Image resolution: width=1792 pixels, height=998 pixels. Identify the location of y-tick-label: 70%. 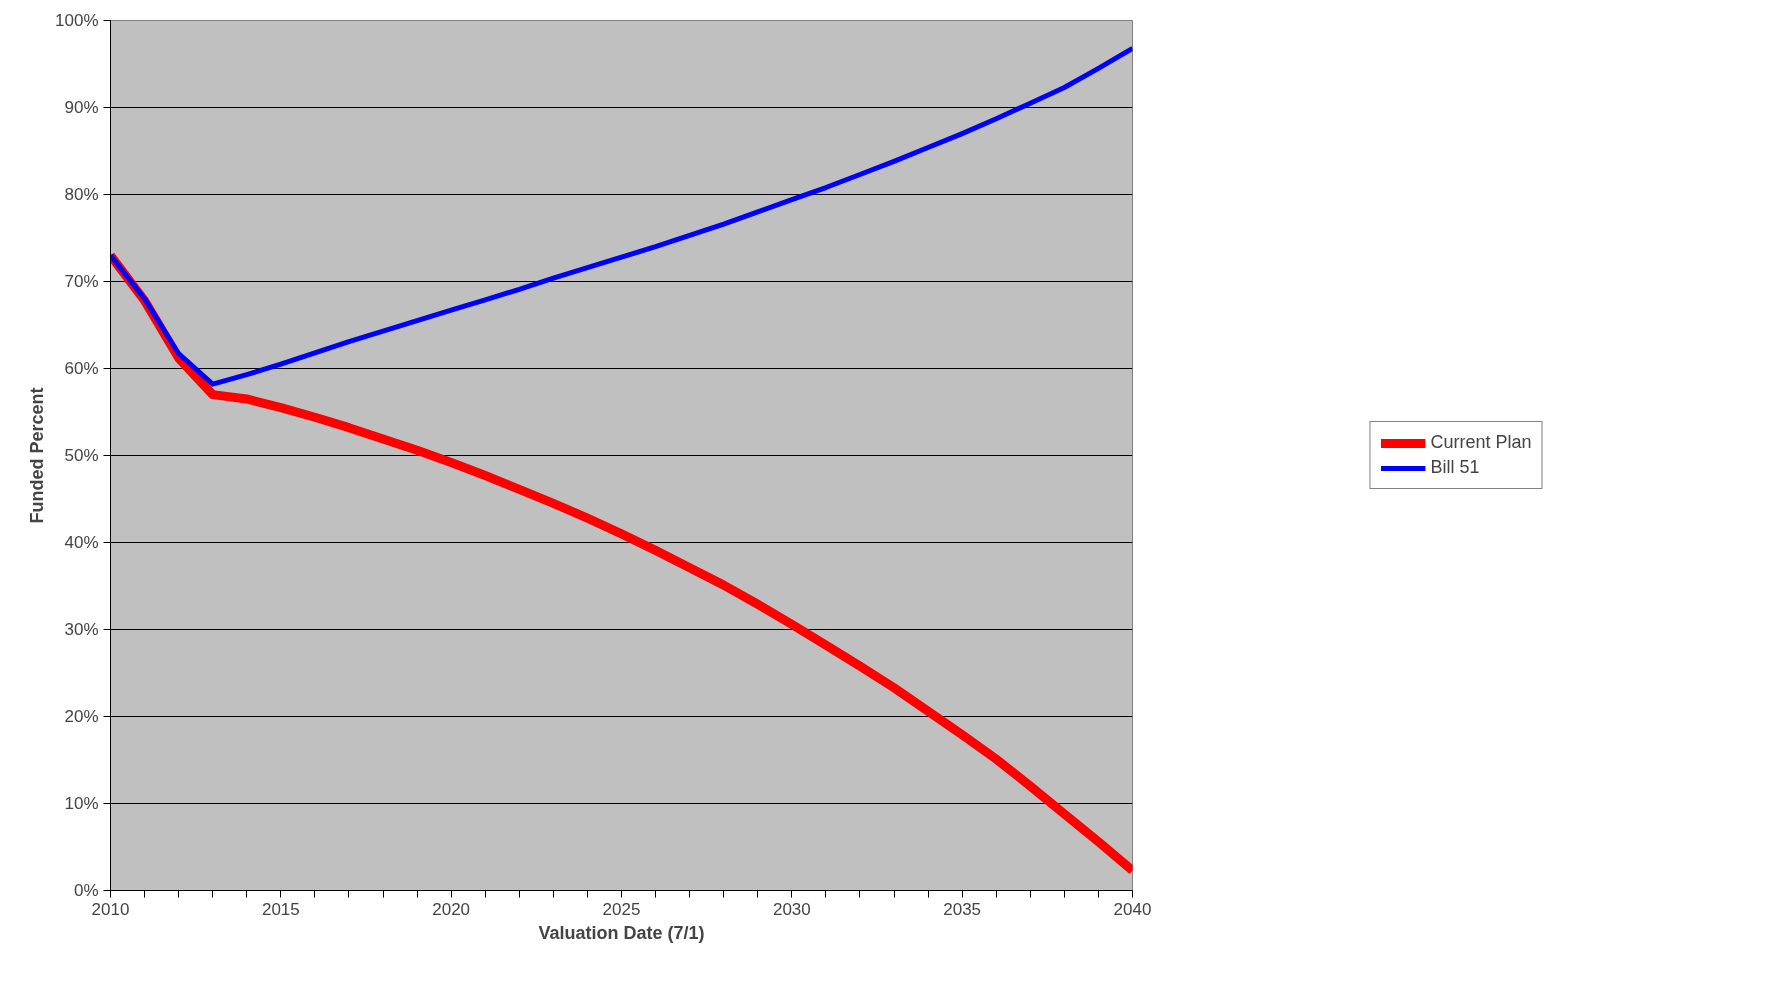
(81, 281).